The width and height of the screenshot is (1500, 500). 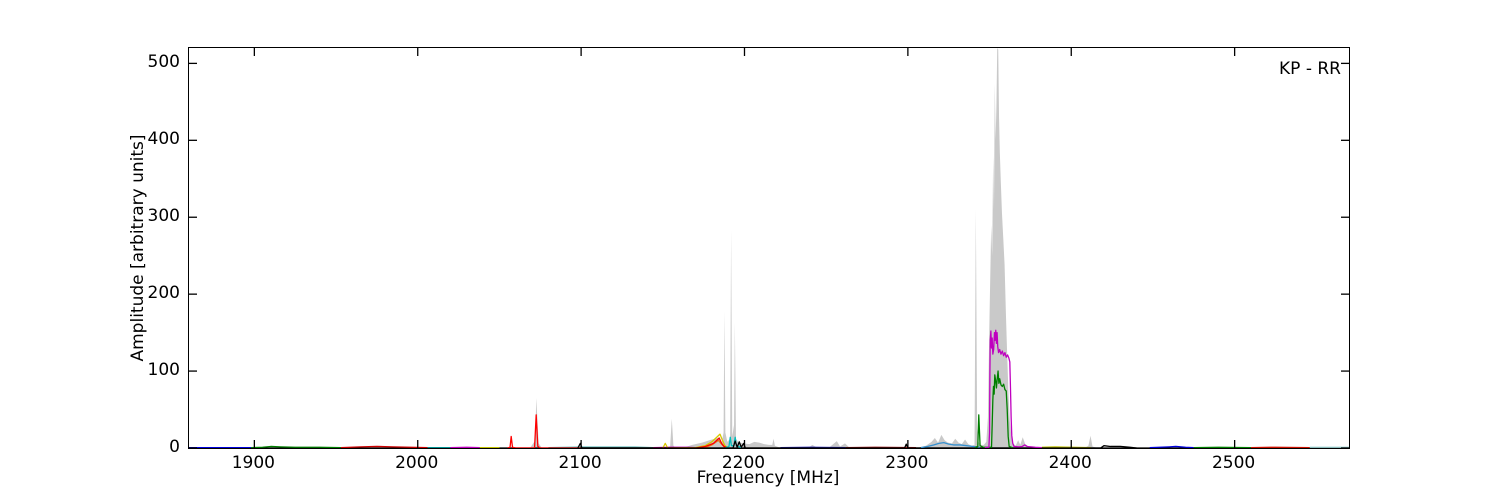 What do you see at coordinates (163, 139) in the screenshot?
I see `y-tick-label: 400` at bounding box center [163, 139].